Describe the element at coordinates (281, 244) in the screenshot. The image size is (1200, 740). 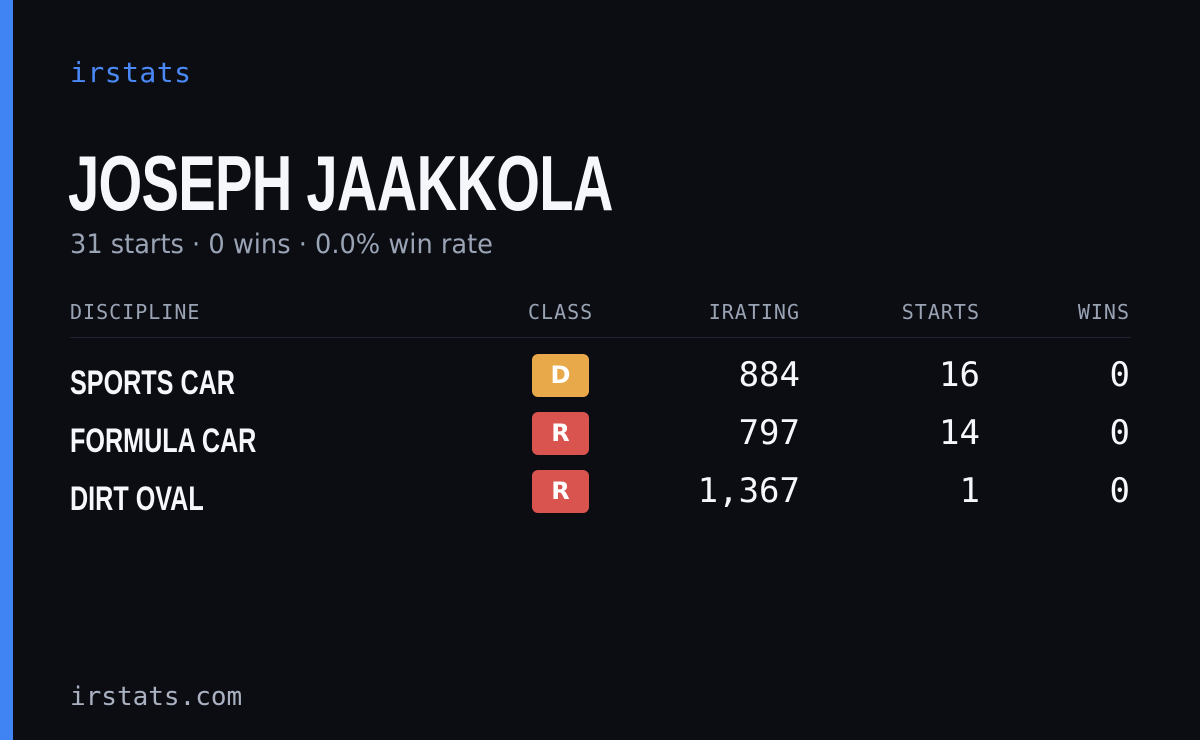
I see `driver-summary: 31 starts · 0 wins · 0.0% win rate` at that location.